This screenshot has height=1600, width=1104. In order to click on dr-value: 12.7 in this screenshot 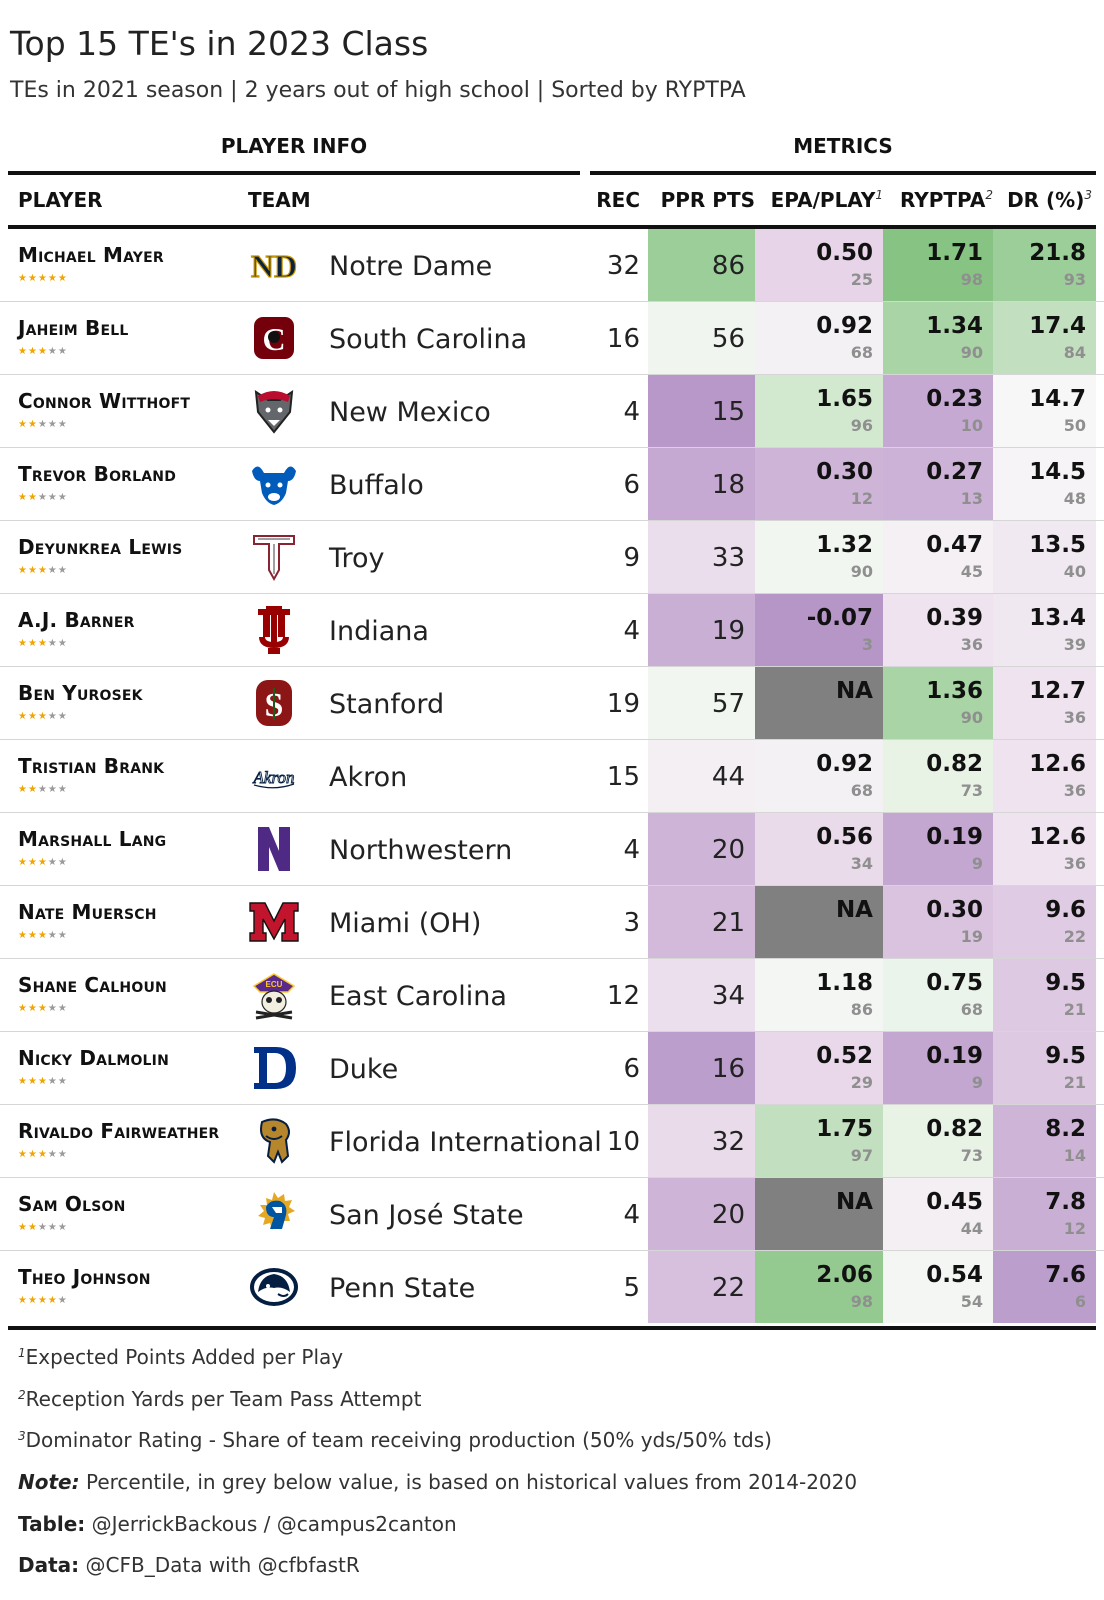, I will do `click(1057, 691)`.